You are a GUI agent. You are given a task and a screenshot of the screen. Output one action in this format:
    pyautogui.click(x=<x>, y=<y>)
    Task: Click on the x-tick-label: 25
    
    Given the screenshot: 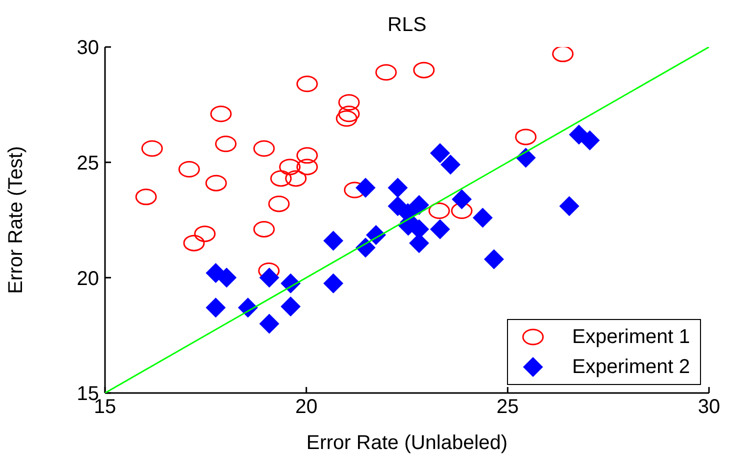 What is the action you would take?
    pyautogui.click(x=507, y=407)
    